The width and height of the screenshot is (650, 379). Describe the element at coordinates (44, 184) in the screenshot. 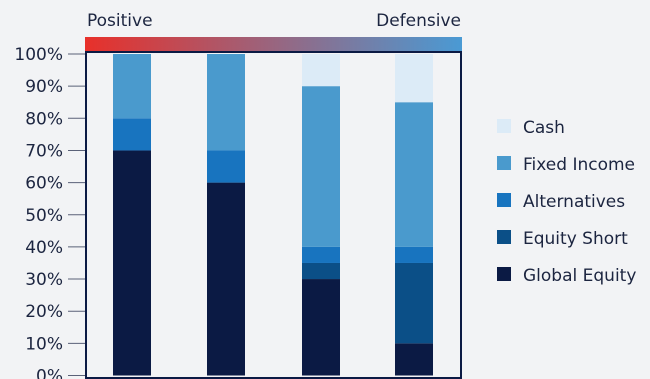

I see `y-tick-label: 60%` at that location.